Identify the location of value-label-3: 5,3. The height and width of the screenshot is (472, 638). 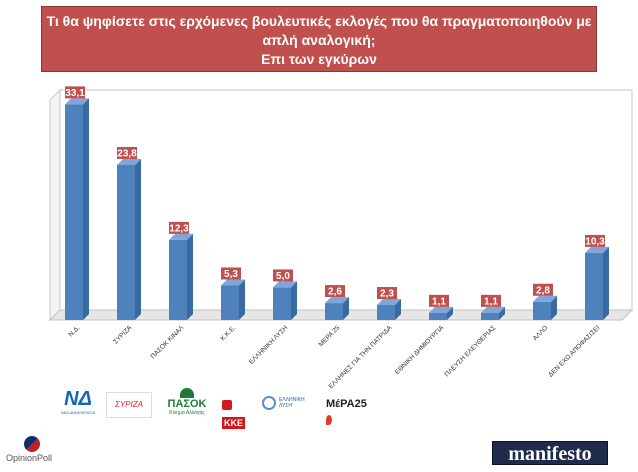
(231, 274).